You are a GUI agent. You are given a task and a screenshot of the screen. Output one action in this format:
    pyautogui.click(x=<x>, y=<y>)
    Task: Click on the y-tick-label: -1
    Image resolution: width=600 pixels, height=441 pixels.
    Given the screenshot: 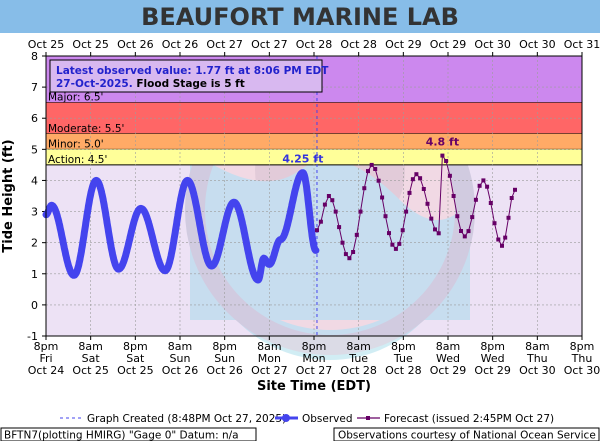 What is the action you would take?
    pyautogui.click(x=32, y=336)
    